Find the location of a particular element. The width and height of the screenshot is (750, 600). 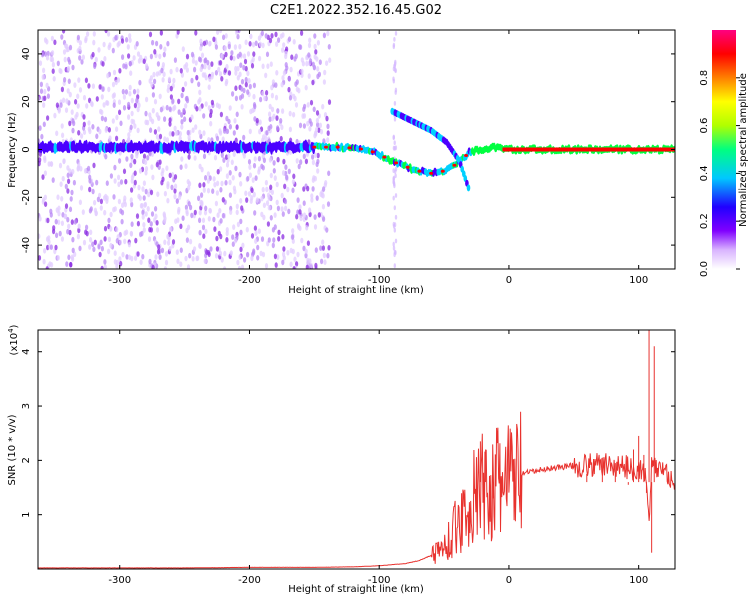

colorbar-ticks: 0.0 0.2 0.4 0.6 0.8 is located at coordinates (719, 173).